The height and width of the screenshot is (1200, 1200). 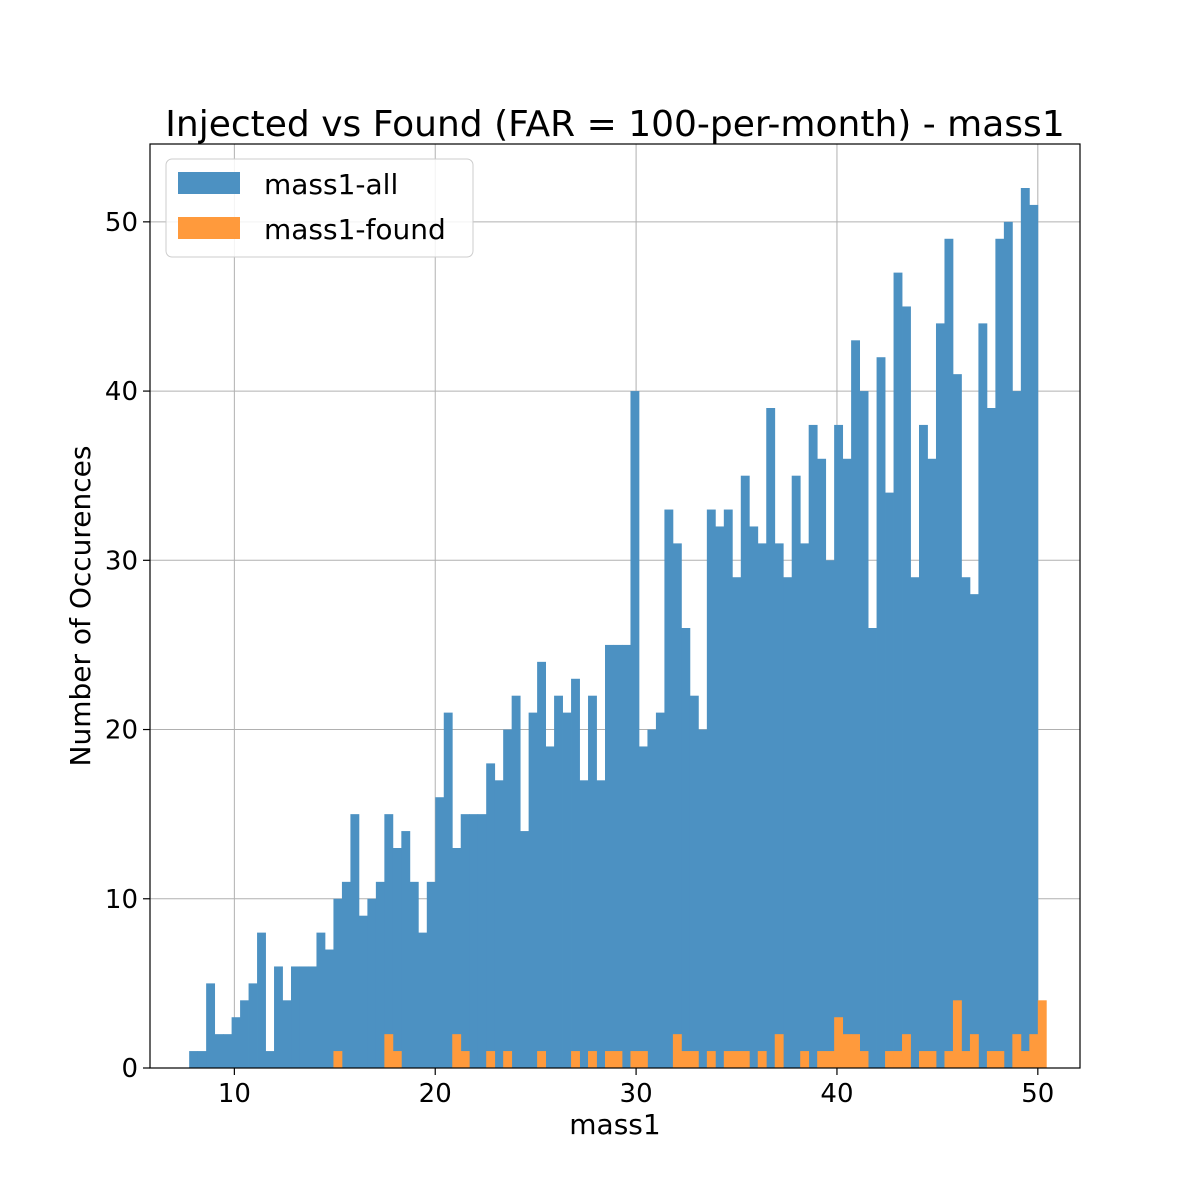 I want to click on y-tick-label: 40, so click(x=121, y=392).